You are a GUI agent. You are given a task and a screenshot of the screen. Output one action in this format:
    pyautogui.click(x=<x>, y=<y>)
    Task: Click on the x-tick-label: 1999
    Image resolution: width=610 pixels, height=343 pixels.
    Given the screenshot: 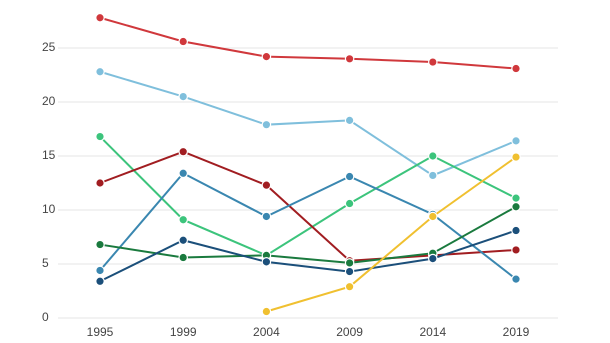 What is the action you would take?
    pyautogui.click(x=183, y=332)
    